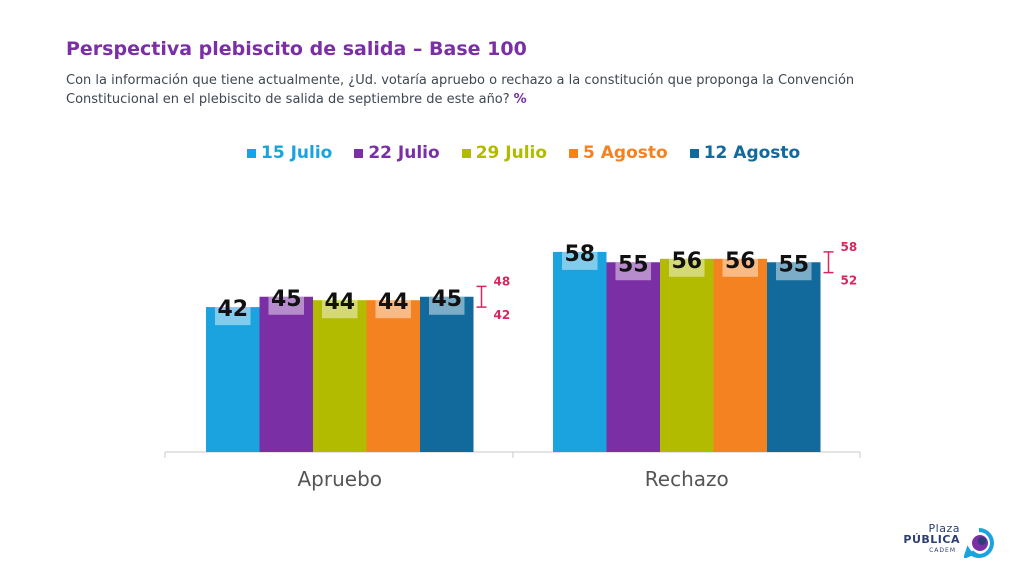  I want to click on legend-item: 12 Agosto, so click(745, 153).